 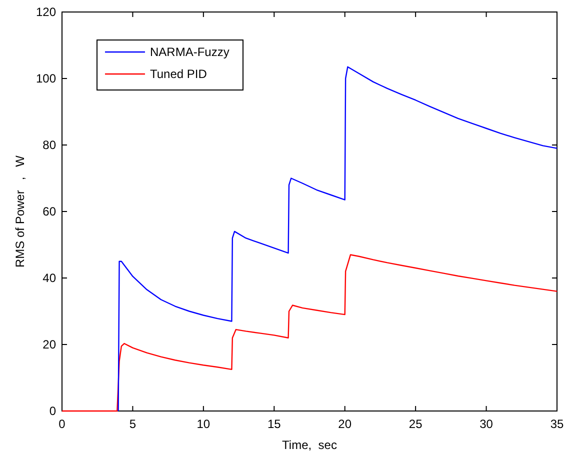 What do you see at coordinates (415, 424) in the screenshot?
I see `x-tick-label: 25` at bounding box center [415, 424].